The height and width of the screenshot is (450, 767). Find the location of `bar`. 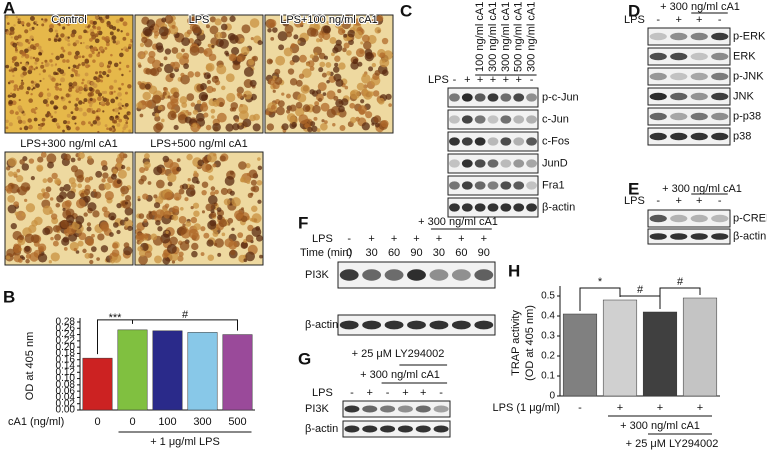

bar is located at coordinates (620, 348).